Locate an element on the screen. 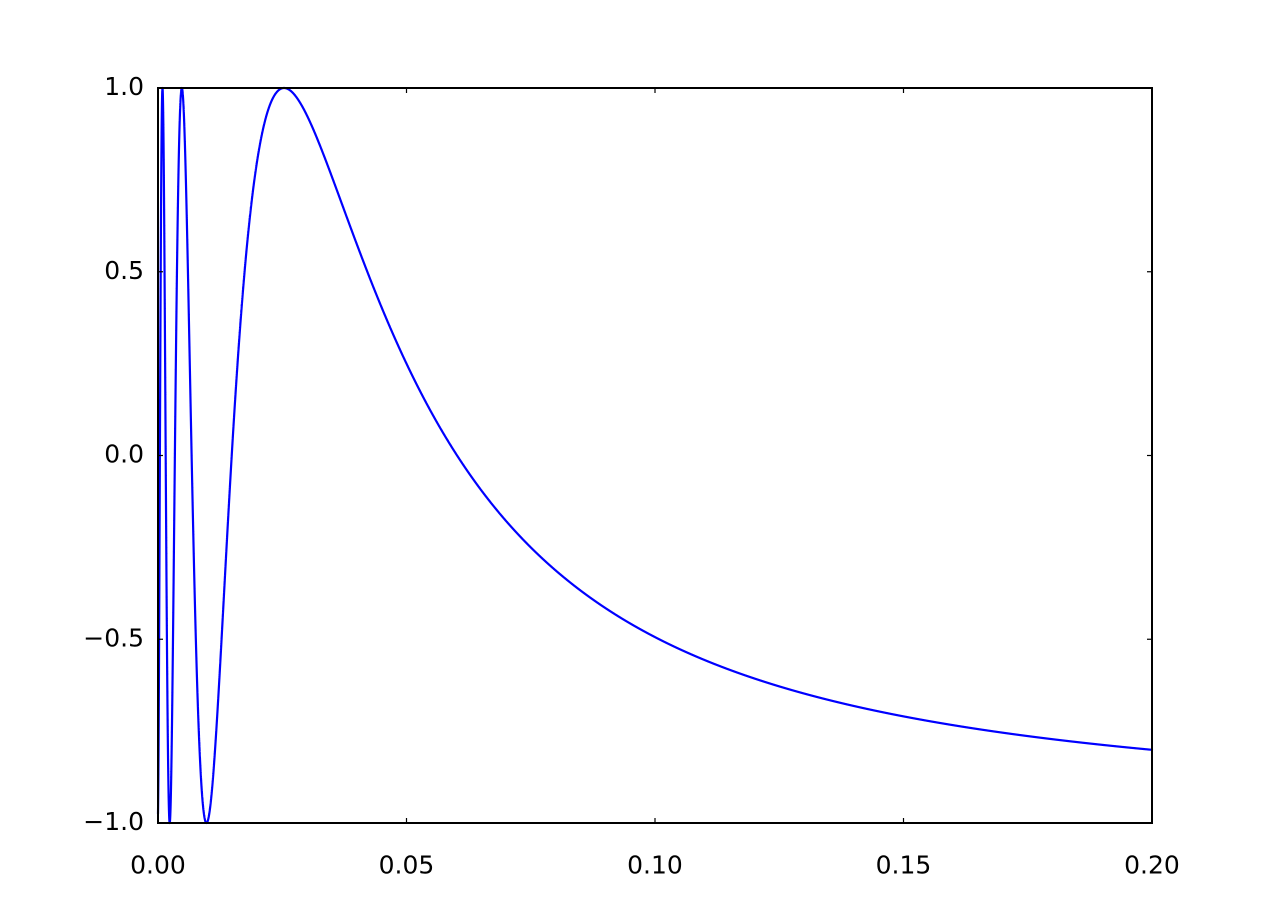 The image size is (1280, 915). x-tick-label: 0.00 is located at coordinates (158, 864).